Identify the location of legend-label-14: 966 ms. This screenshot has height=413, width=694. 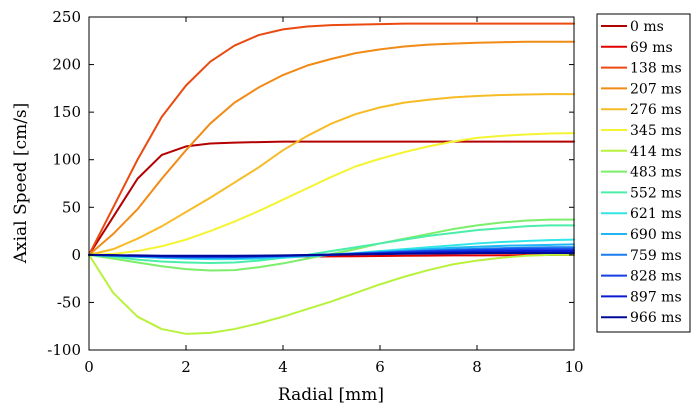
(656, 318).